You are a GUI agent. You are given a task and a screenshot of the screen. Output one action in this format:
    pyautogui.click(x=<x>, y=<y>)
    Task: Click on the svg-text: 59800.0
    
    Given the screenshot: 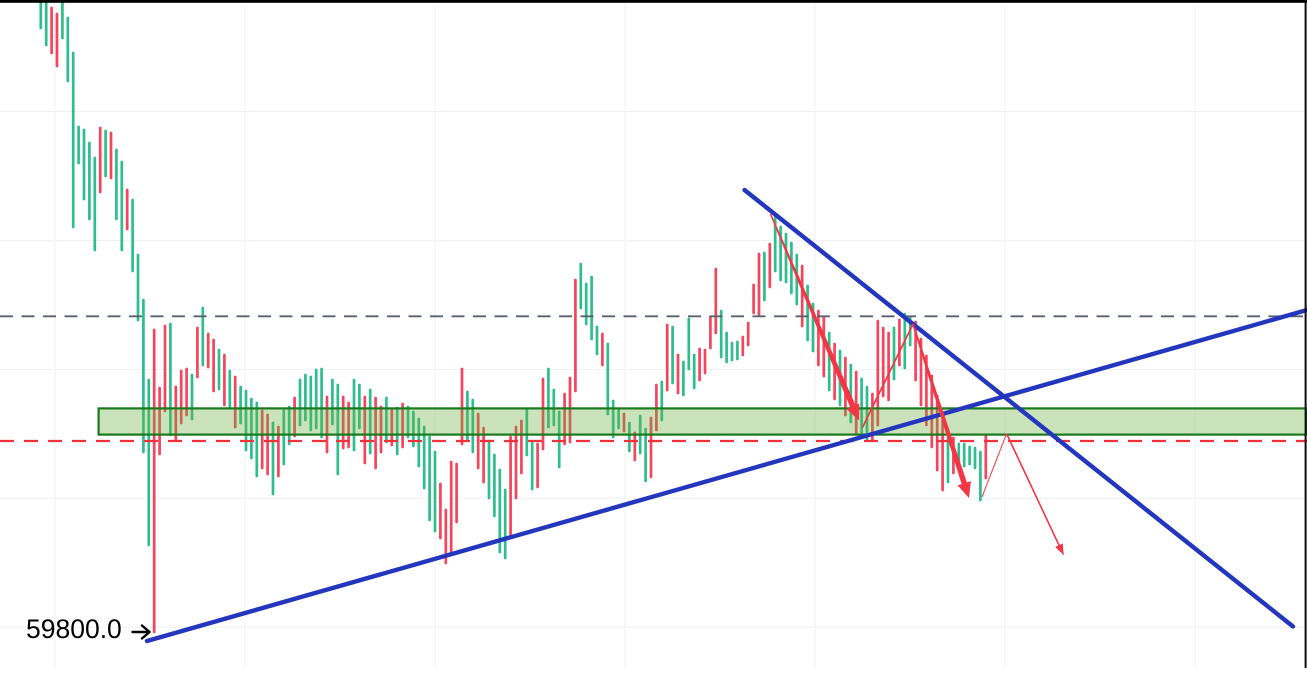 What is the action you would take?
    pyautogui.click(x=74, y=629)
    